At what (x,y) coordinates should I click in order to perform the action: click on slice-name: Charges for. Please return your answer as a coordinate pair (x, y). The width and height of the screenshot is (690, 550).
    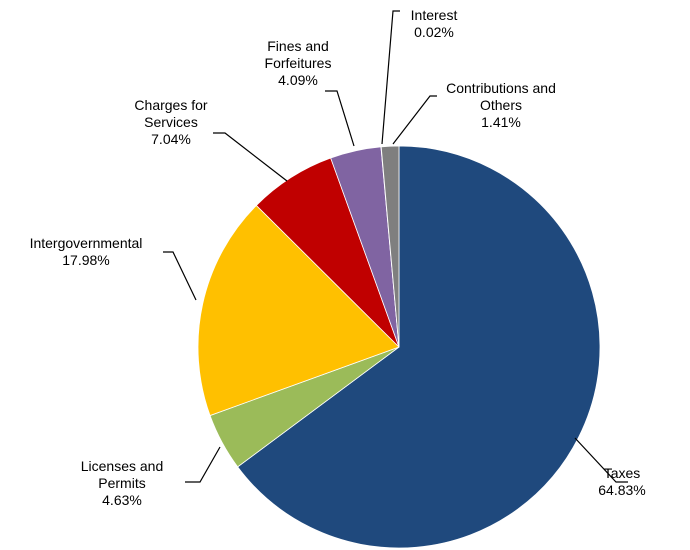
    Looking at the image, I should click on (170, 105).